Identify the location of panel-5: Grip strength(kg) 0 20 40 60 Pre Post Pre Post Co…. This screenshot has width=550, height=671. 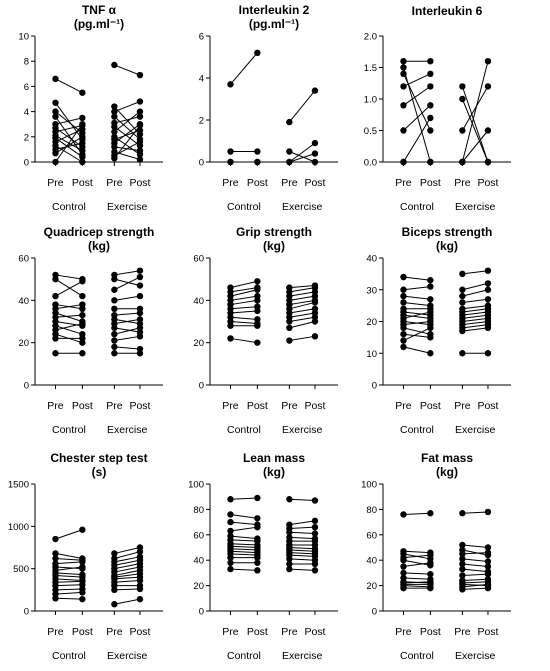
(265, 330).